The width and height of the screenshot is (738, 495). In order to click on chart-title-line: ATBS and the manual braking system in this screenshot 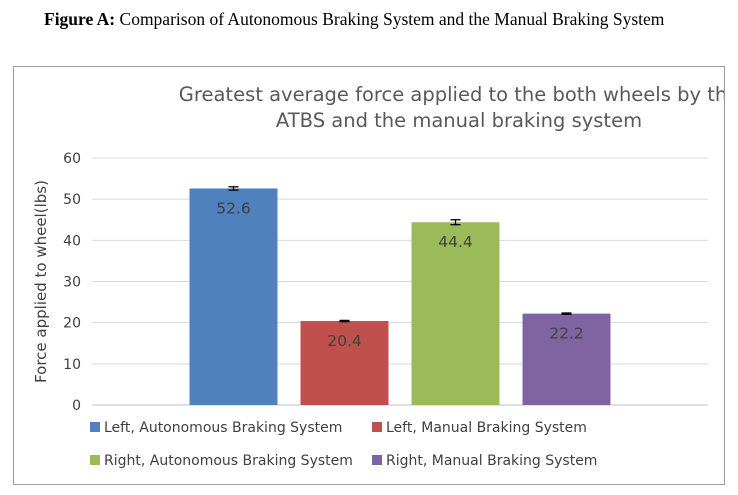, I will do `click(459, 120)`.